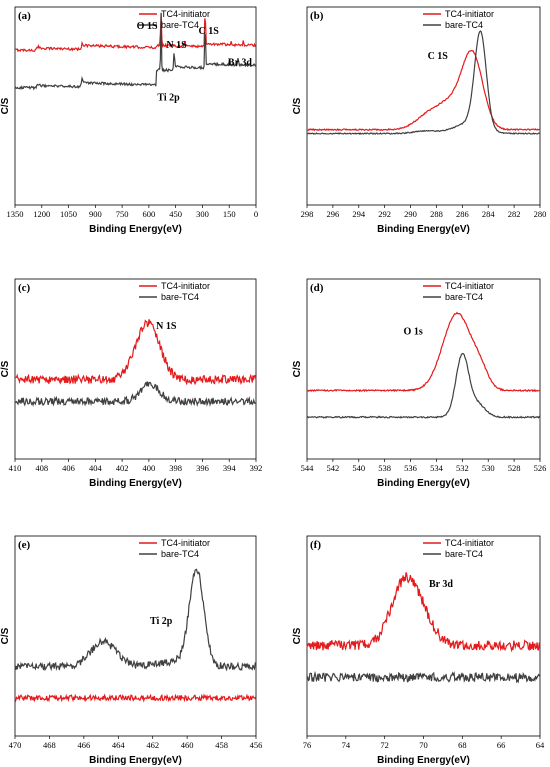 Image resolution: width=550 pixels, height=767 pixels. I want to click on x-tick-label: 750, so click(122, 214).